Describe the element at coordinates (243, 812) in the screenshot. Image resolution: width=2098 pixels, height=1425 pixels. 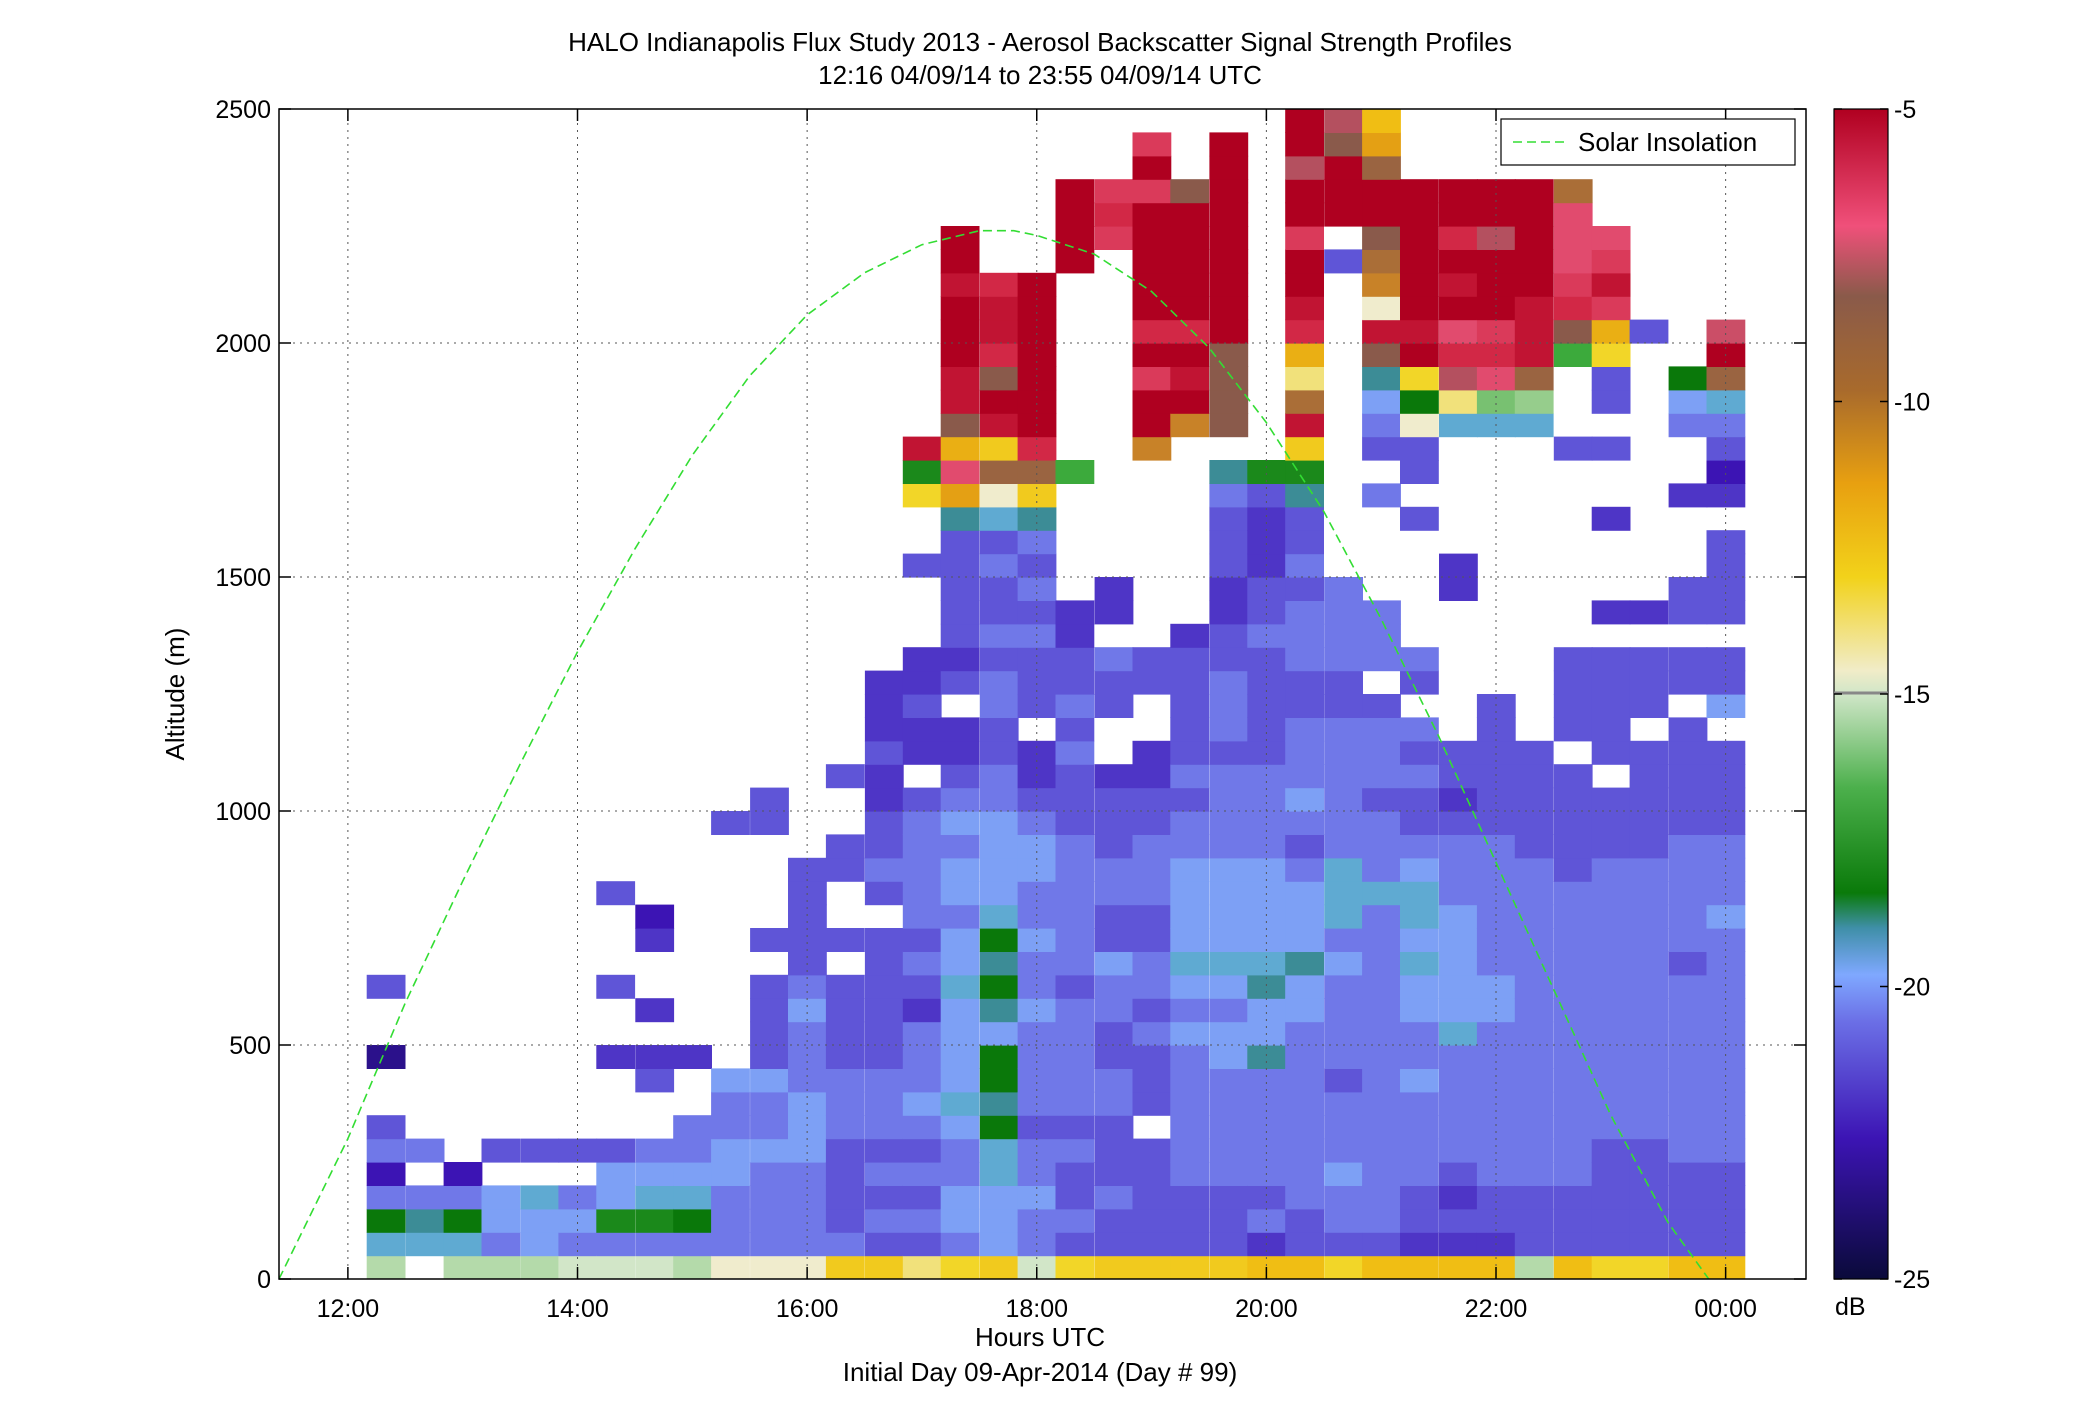
I see `y-tick-label: 1000` at that location.